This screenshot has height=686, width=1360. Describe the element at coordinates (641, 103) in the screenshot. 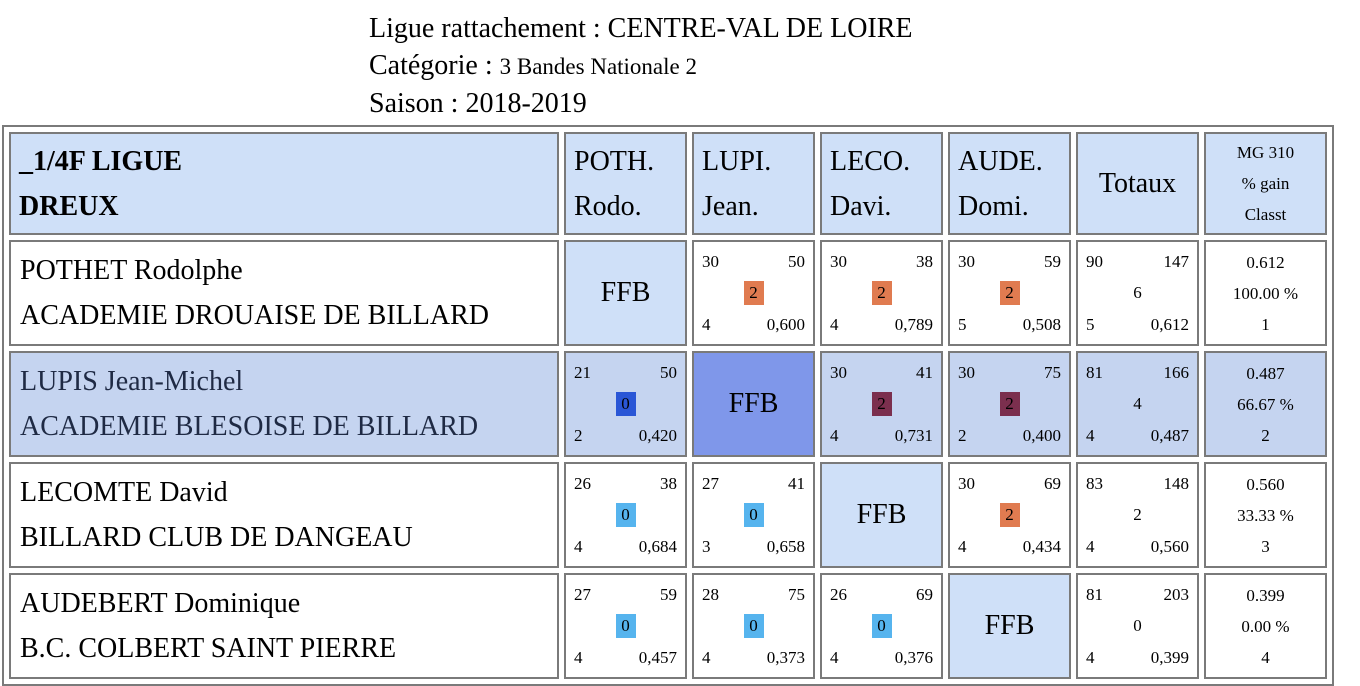

I see `saison-line: Saison : 2018-2019` at that location.